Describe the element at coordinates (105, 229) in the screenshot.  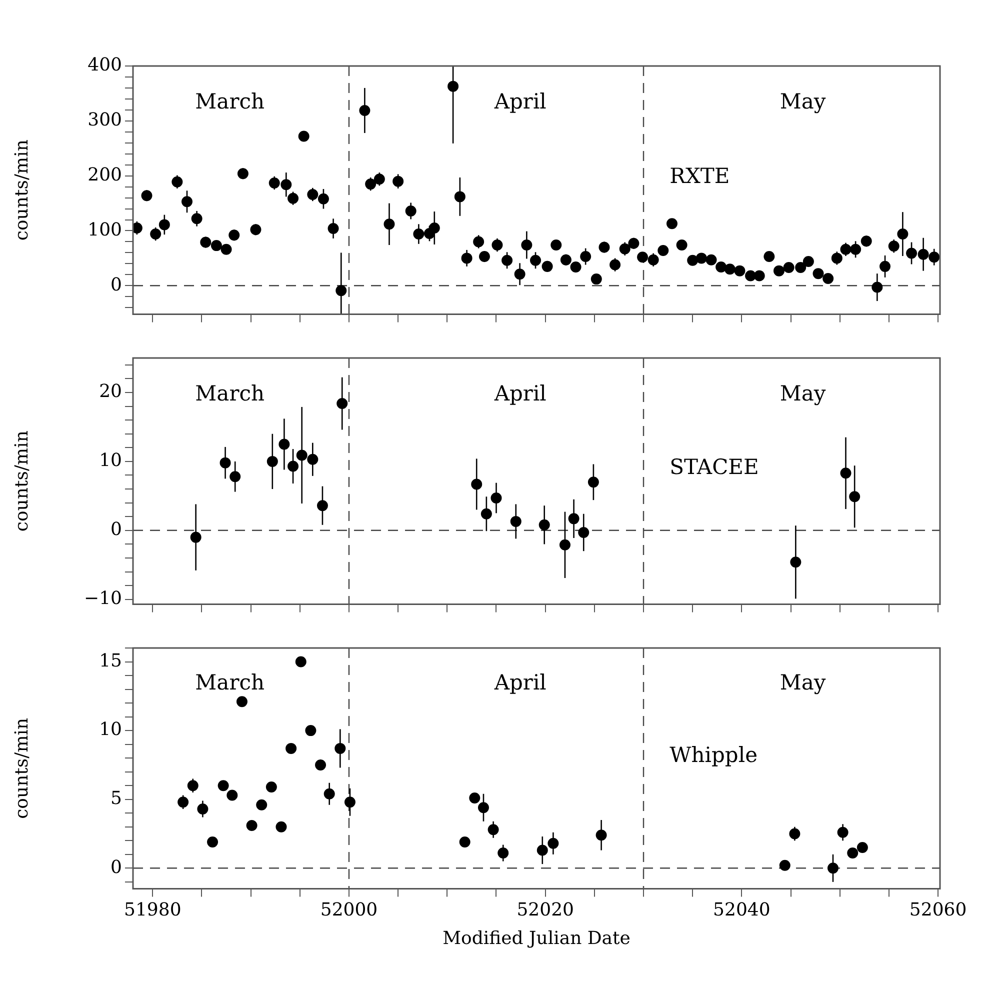
I see `y-tick-label: 100` at that location.